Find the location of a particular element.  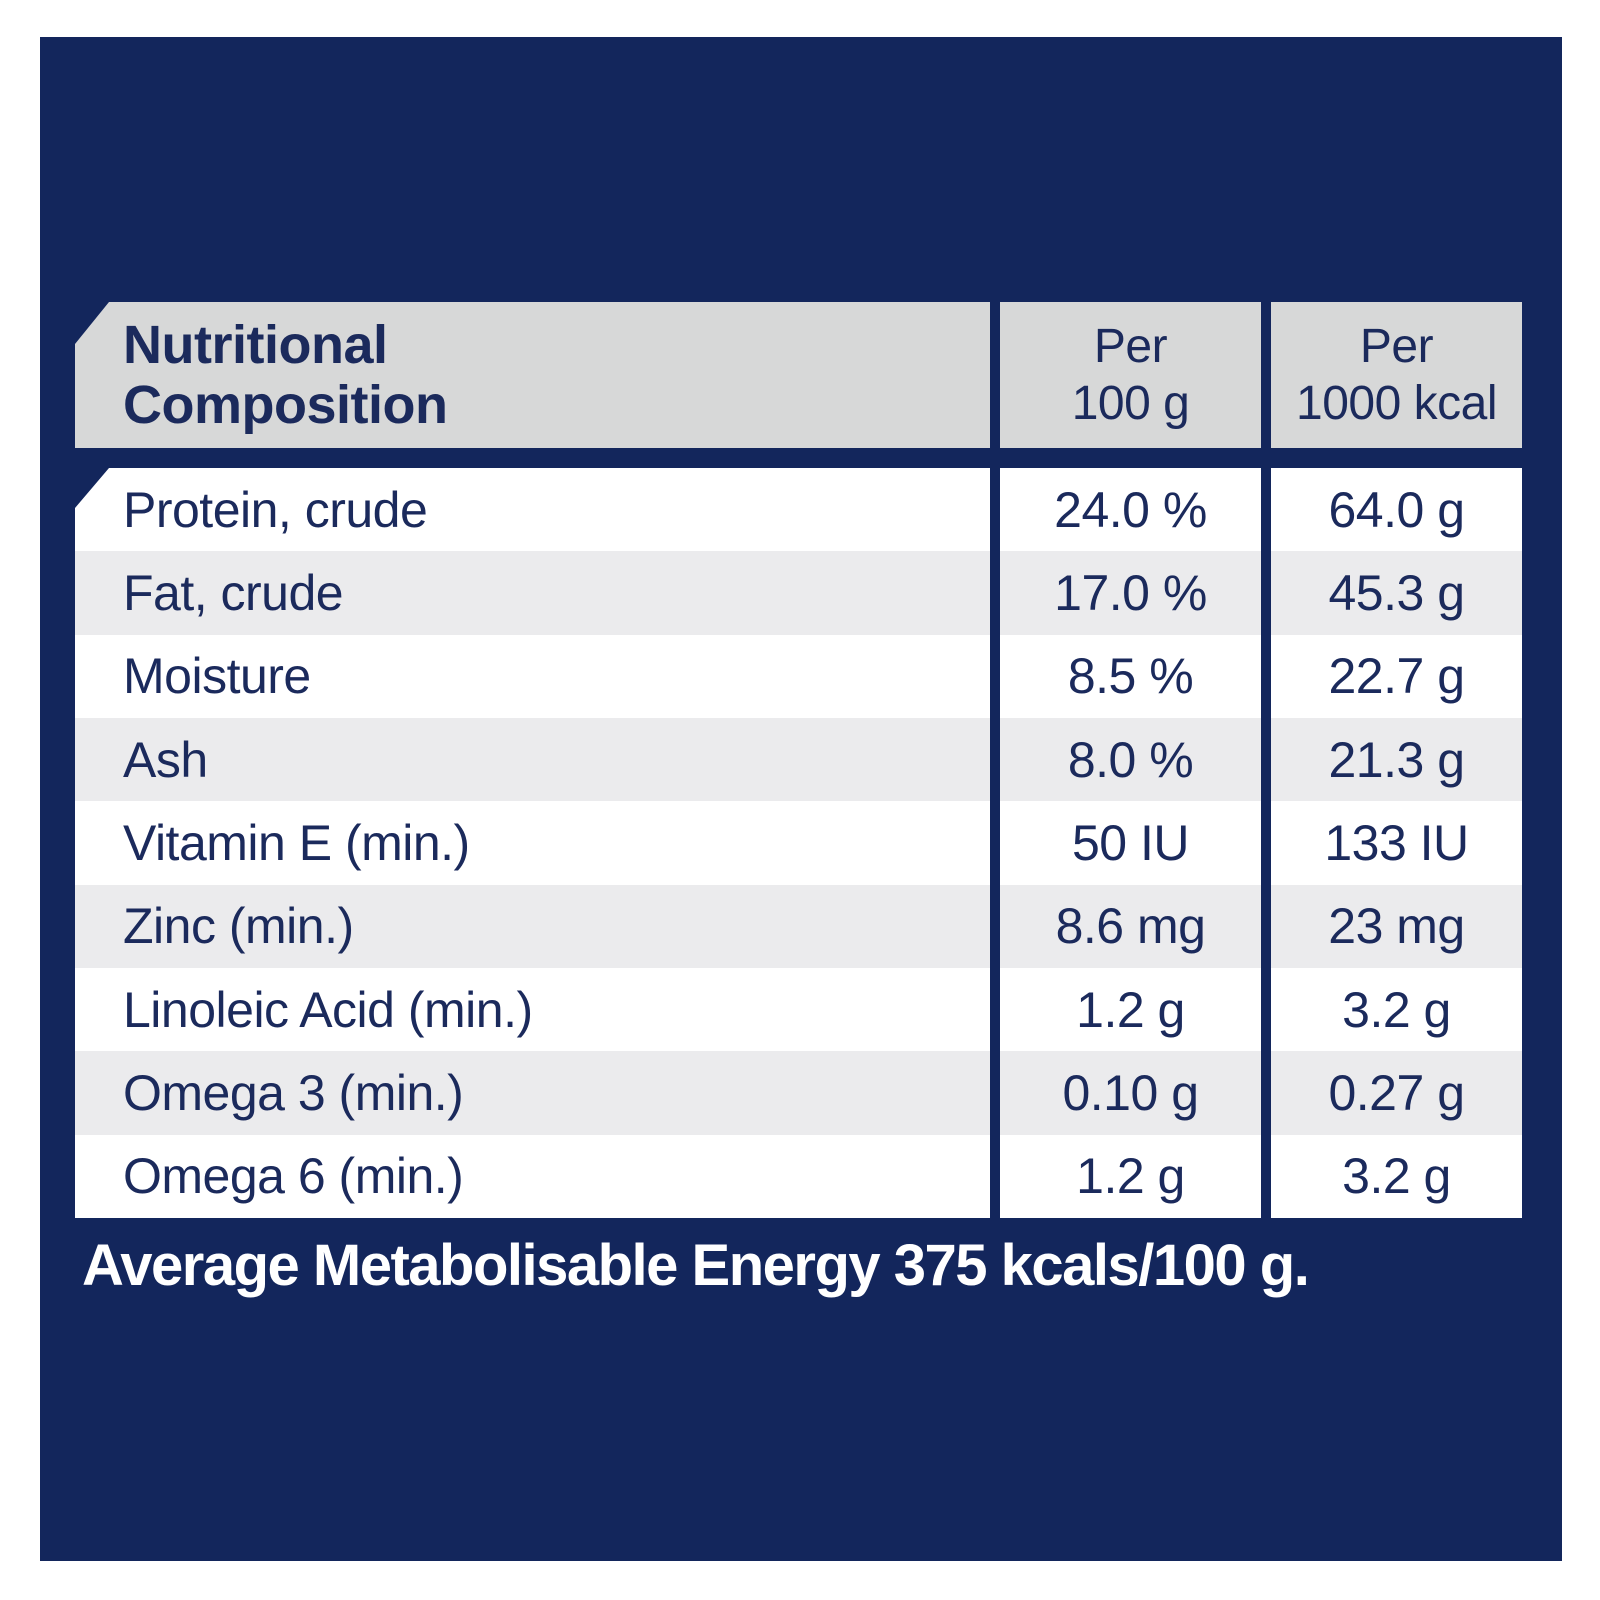

row-value-per-100g: 17.0 % is located at coordinates (1130, 593).